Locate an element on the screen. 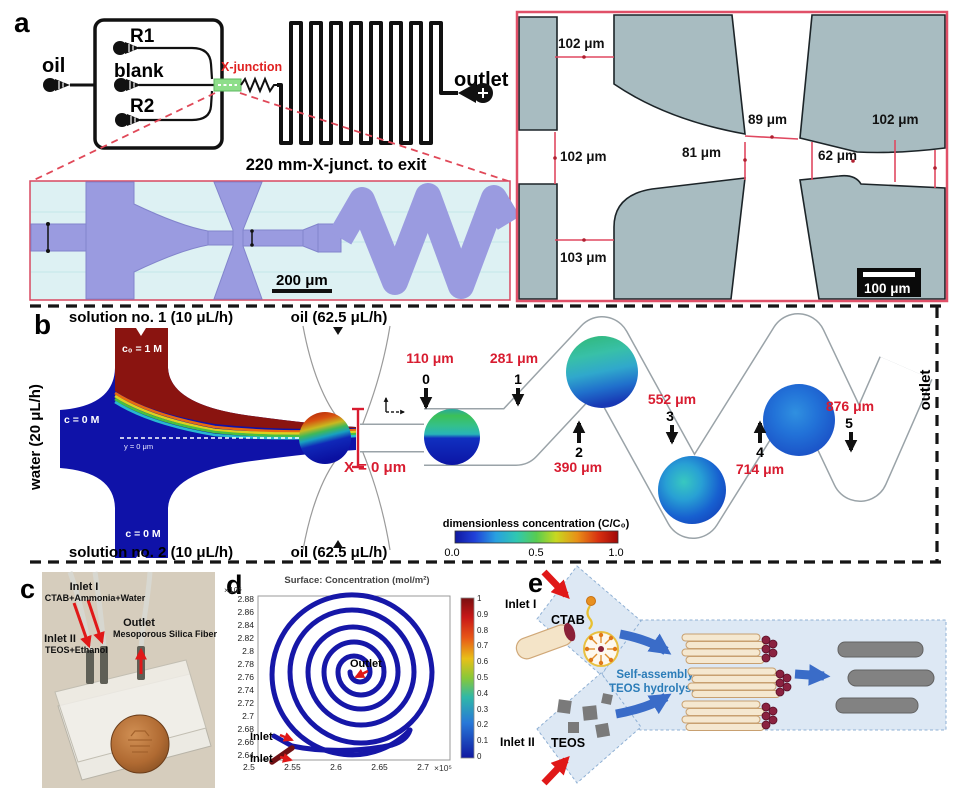 This screenshot has width=955, height=793. micrograph-scalebar: 100 μm is located at coordinates (889, 282).